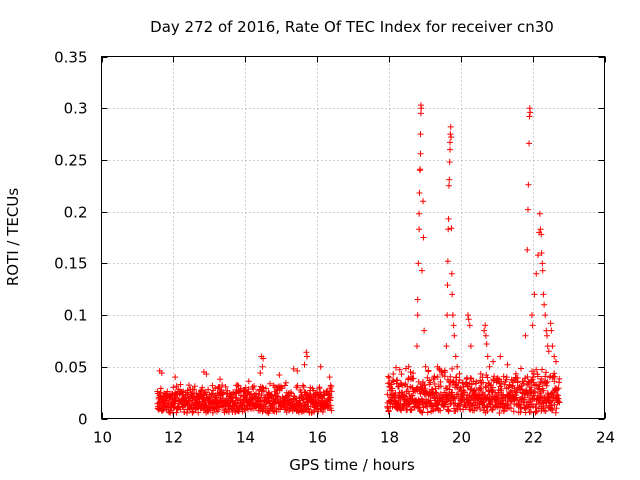 This screenshot has width=640, height=480. I want to click on x-tick-label: 10, so click(102, 438).